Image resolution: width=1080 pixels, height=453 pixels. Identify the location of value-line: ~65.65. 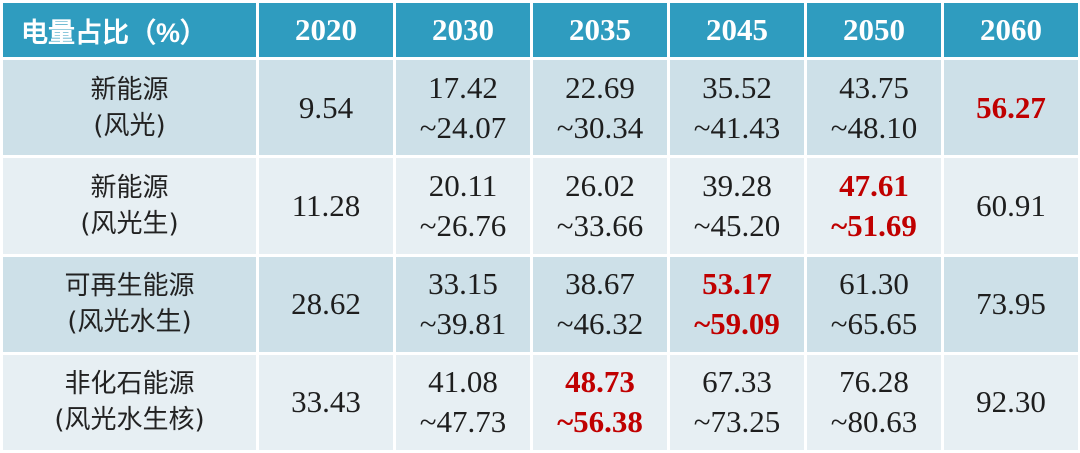
(874, 324).